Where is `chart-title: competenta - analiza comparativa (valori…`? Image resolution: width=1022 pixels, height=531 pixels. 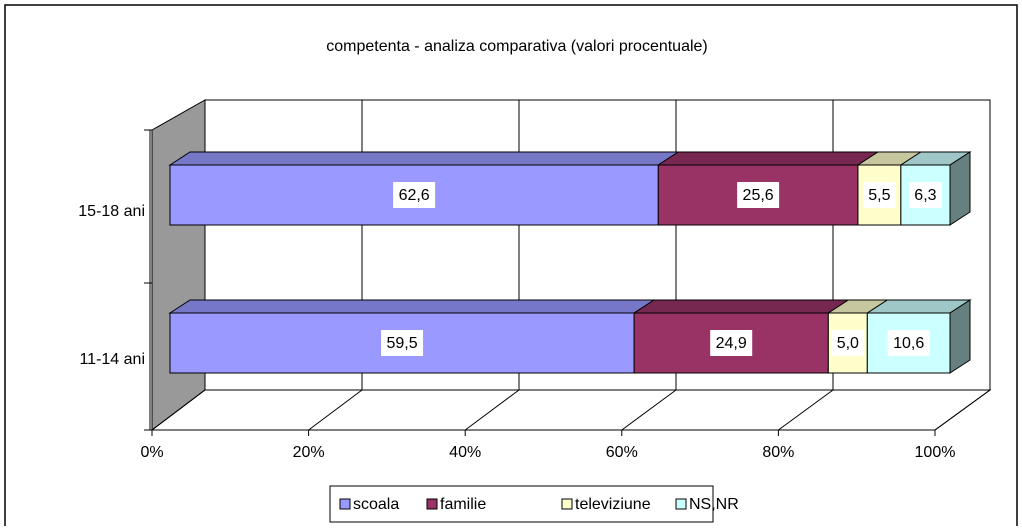
chart-title: competenta - analiza comparativa (valori… is located at coordinates (517, 46).